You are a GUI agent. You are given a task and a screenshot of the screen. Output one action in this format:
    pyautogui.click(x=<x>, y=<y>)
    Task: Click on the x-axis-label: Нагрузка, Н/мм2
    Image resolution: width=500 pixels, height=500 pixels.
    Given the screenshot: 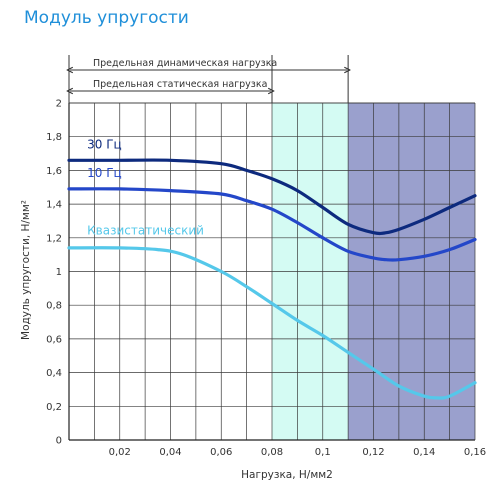 What is the action you would take?
    pyautogui.click(x=287, y=475)
    